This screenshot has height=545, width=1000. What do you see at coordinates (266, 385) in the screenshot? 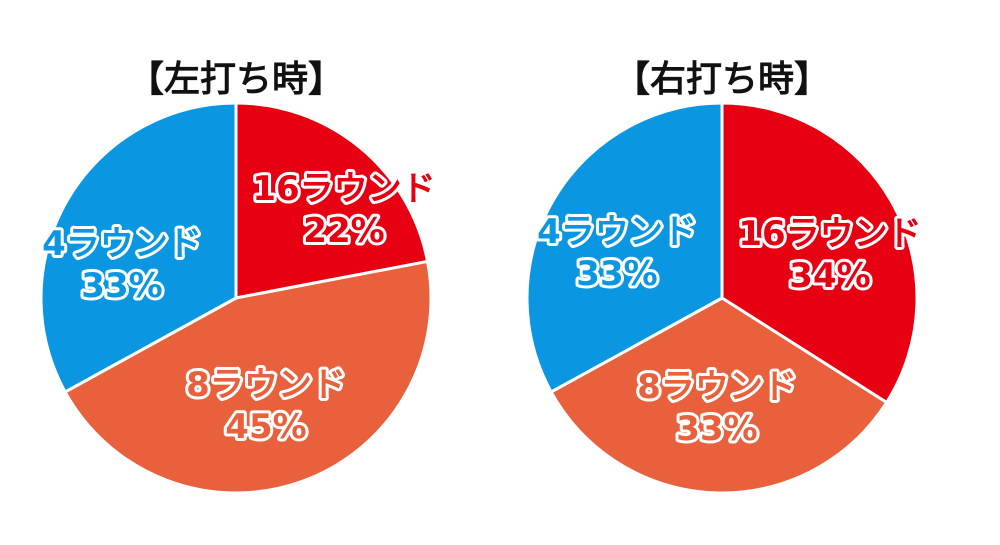
I see `left-slice-label-2: 8ラウンド` at bounding box center [266, 385].